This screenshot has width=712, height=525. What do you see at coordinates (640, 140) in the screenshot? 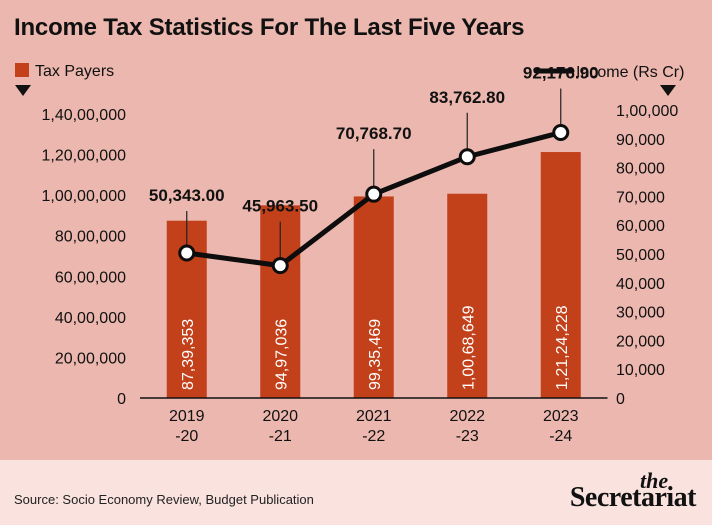
I see `right-axis-tick-label: 90,000` at bounding box center [640, 140].